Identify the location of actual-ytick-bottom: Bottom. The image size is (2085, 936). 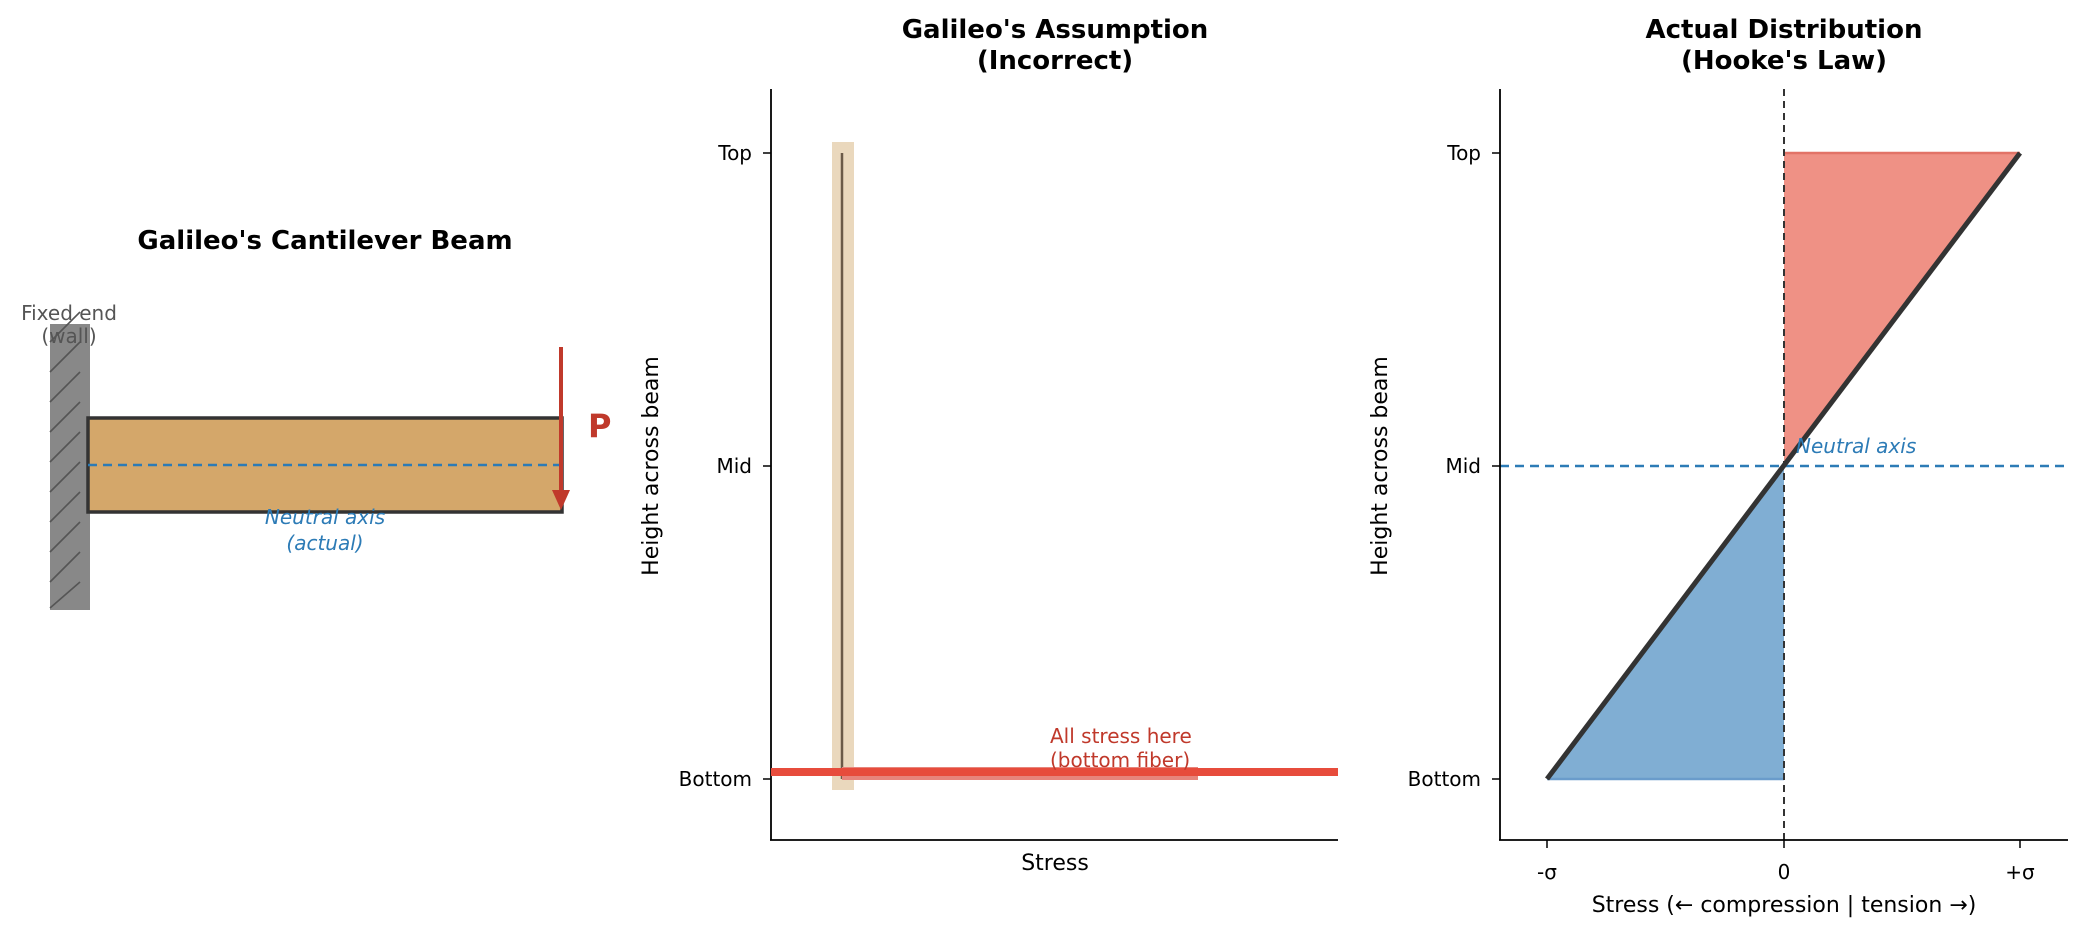
(1444, 779).